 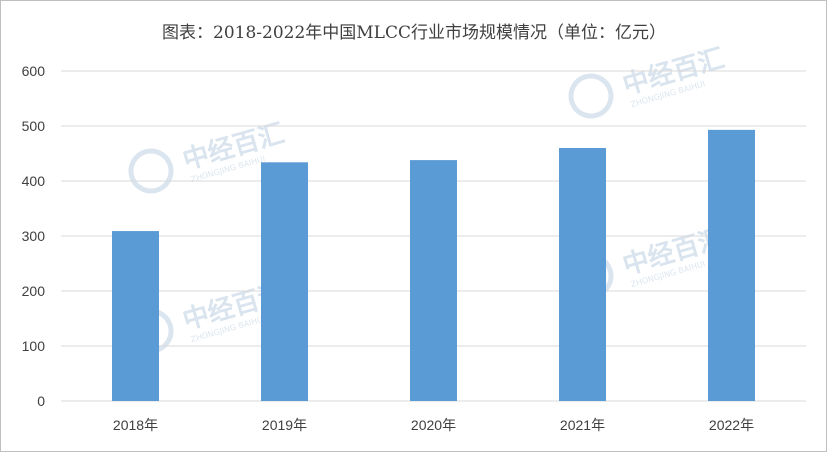 I want to click on y-axis-ticks: 0 100 200 300 400 500 600, so click(x=34, y=236).